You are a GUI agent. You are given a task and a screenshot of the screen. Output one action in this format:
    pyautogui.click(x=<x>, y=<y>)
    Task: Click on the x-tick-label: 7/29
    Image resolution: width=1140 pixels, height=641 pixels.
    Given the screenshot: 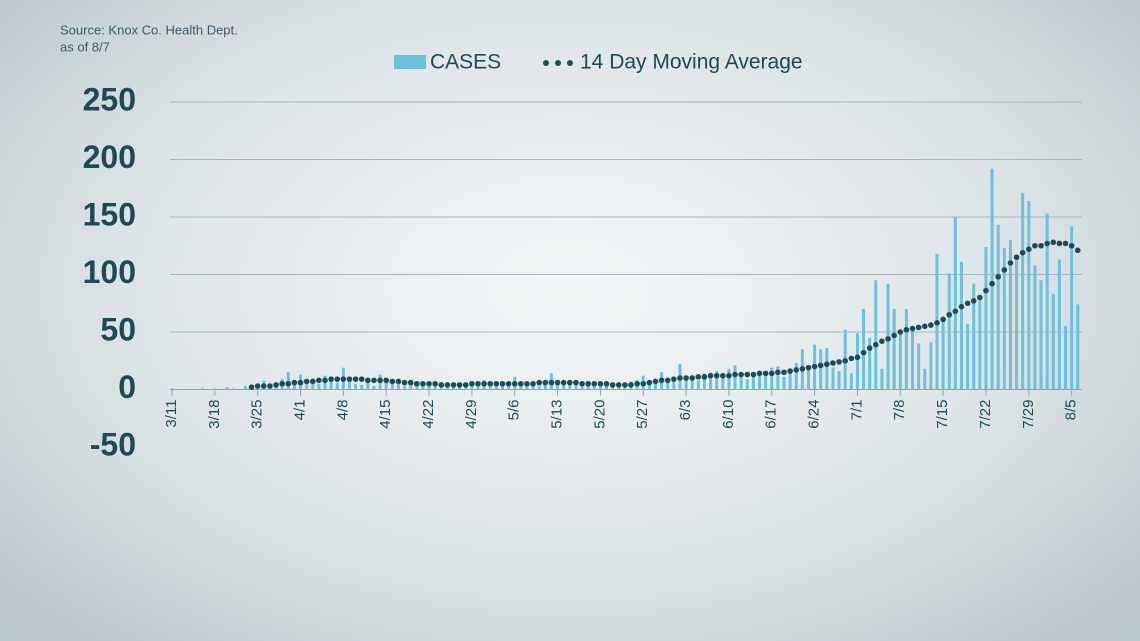 What is the action you would take?
    pyautogui.click(x=1028, y=414)
    